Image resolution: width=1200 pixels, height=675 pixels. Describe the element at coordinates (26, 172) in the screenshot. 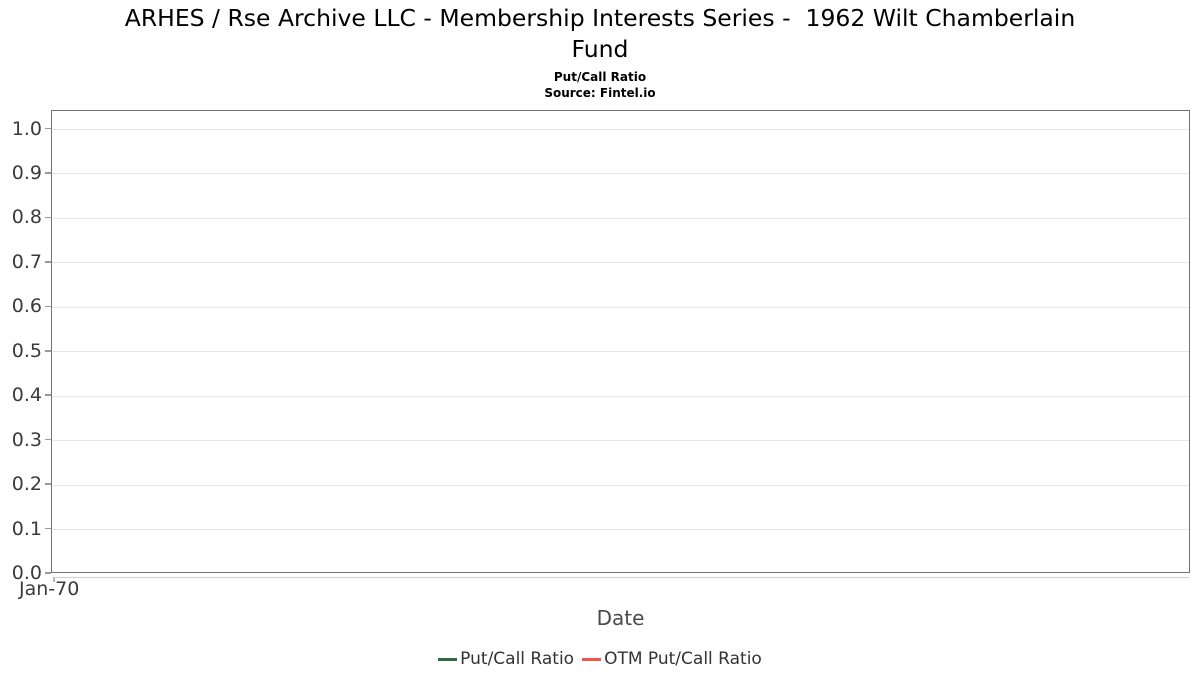

I see `y-tick-label: 0.9` at that location.